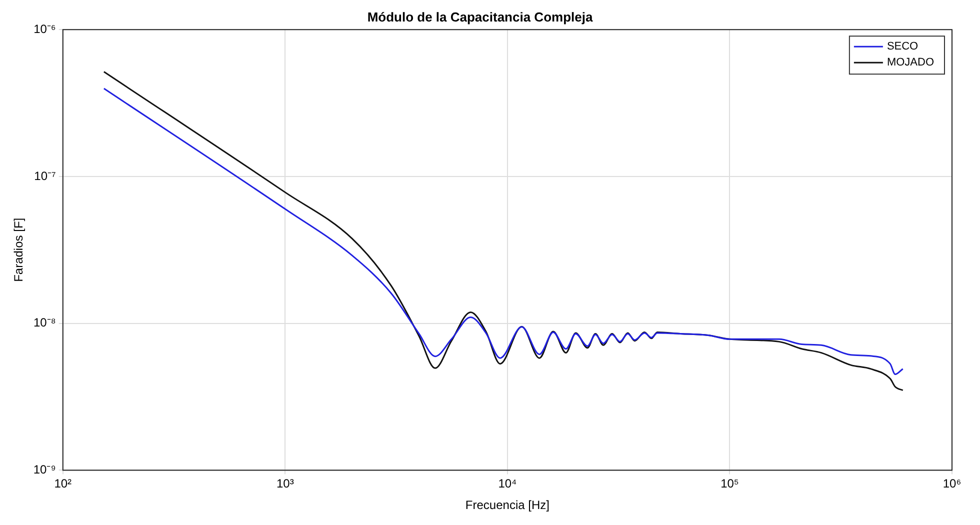  I want to click on x-tick-label: 10⁶, so click(952, 483).